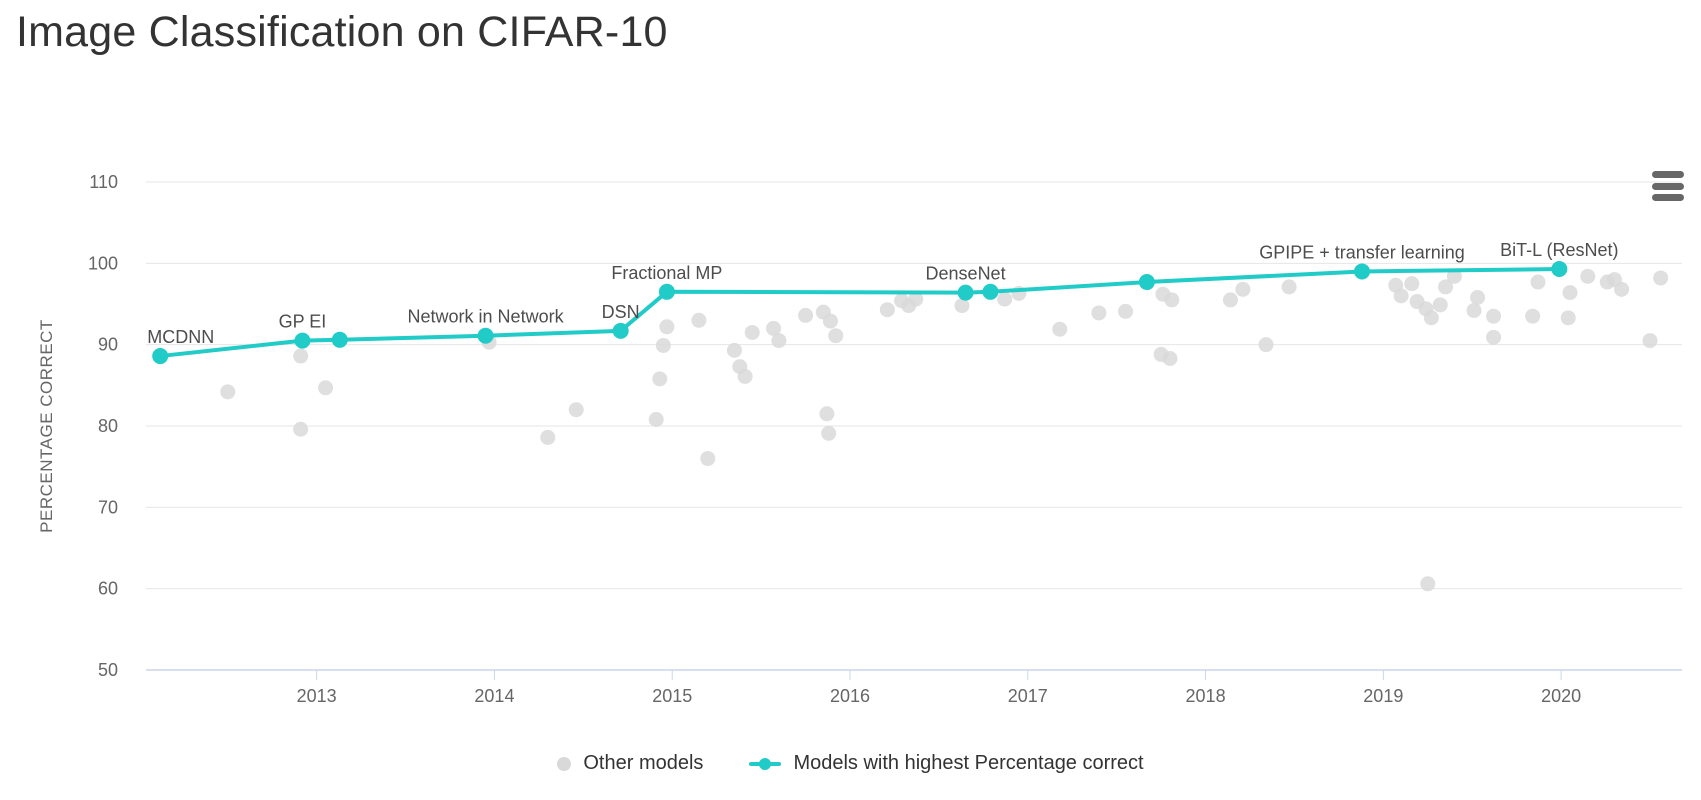  What do you see at coordinates (303, 322) in the screenshot?
I see `sota-point-label: GP EI` at bounding box center [303, 322].